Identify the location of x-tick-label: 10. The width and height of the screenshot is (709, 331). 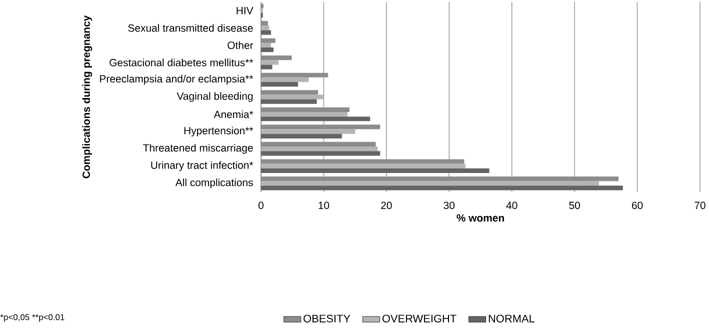
(324, 206).